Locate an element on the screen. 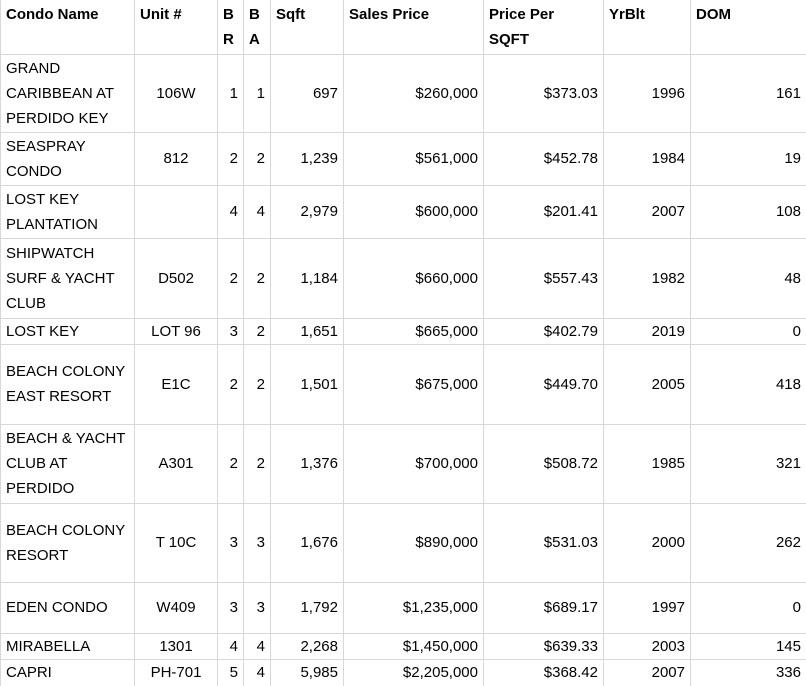  cell-sales-price: $890,000 is located at coordinates (413, 543).